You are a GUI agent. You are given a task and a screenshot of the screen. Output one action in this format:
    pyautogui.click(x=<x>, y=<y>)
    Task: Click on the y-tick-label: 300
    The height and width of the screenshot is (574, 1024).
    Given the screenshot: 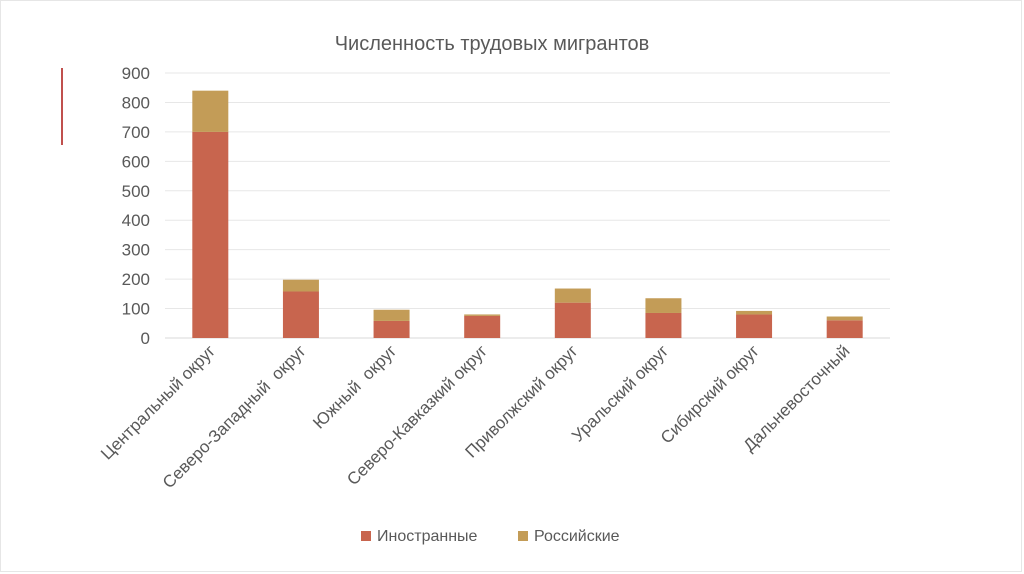 What is the action you would take?
    pyautogui.click(x=136, y=250)
    